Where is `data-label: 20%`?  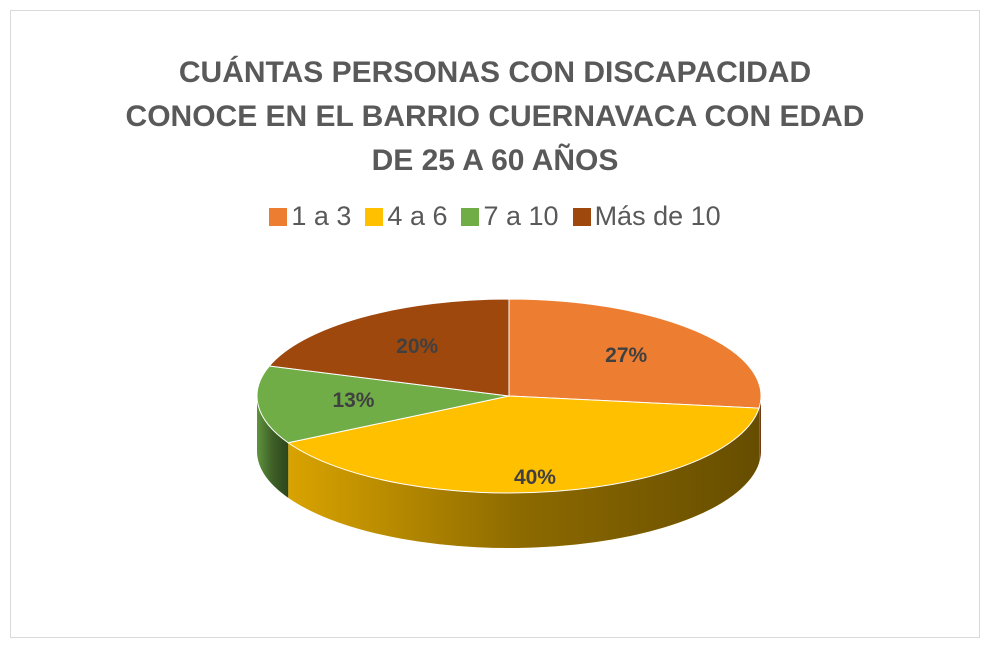
data-label: 20% is located at coordinates (417, 346).